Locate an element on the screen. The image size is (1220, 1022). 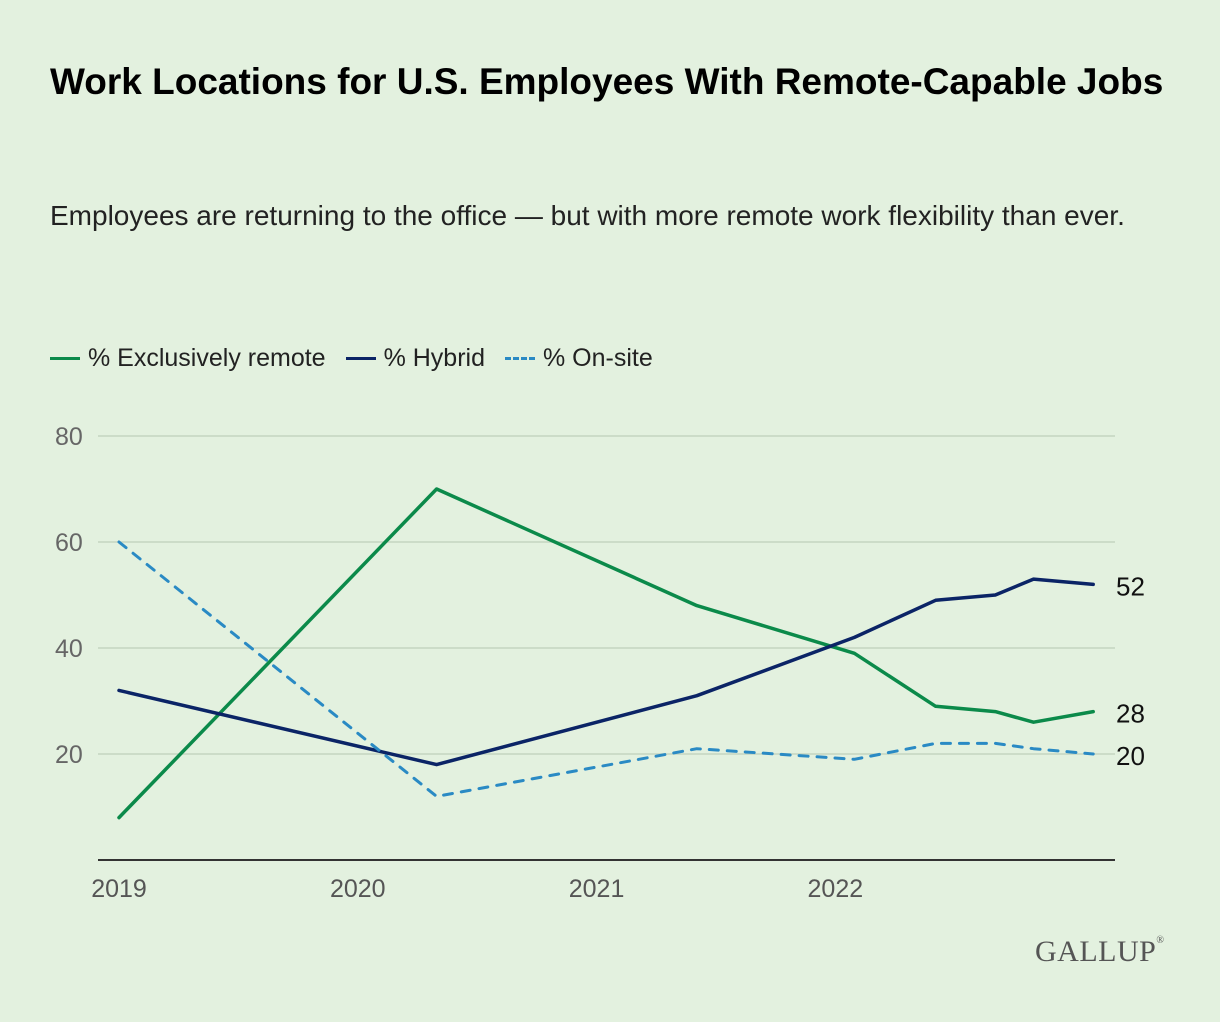
legend-swatch-on-site is located at coordinates (520, 358).